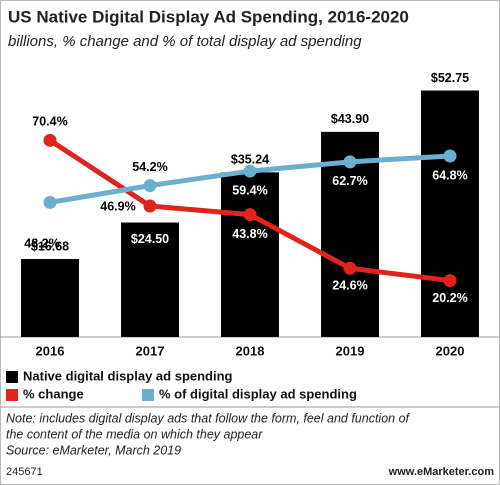 The height and width of the screenshot is (485, 500). Describe the element at coordinates (128, 375) in the screenshot. I see `legend-label: Native digital display ad spending` at that location.